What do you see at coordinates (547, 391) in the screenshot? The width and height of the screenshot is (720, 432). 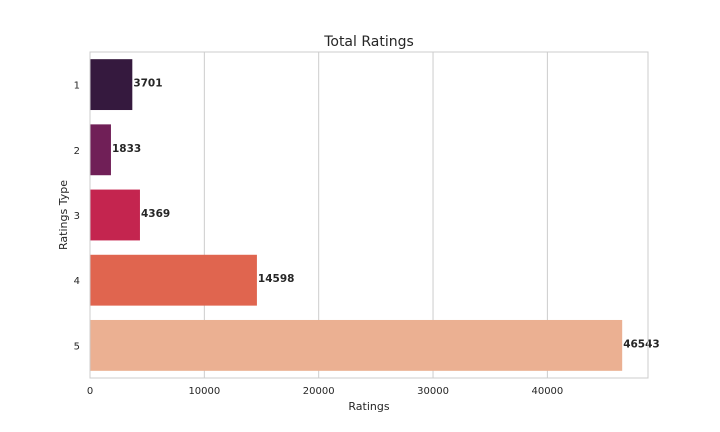 I see `x-tick-label: 40000` at bounding box center [547, 391].